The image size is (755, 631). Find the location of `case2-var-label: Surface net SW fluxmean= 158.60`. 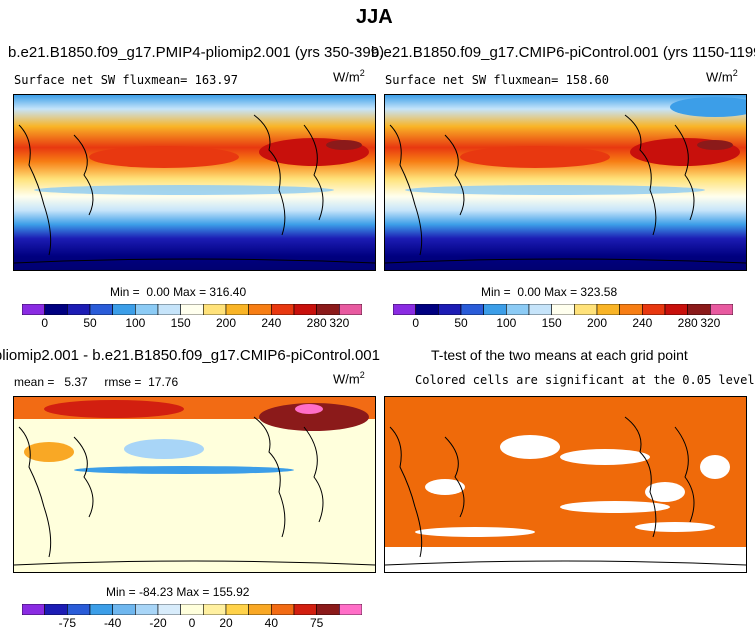

case2-var-label: Surface net SW fluxmean= 158.60 is located at coordinates (497, 80).